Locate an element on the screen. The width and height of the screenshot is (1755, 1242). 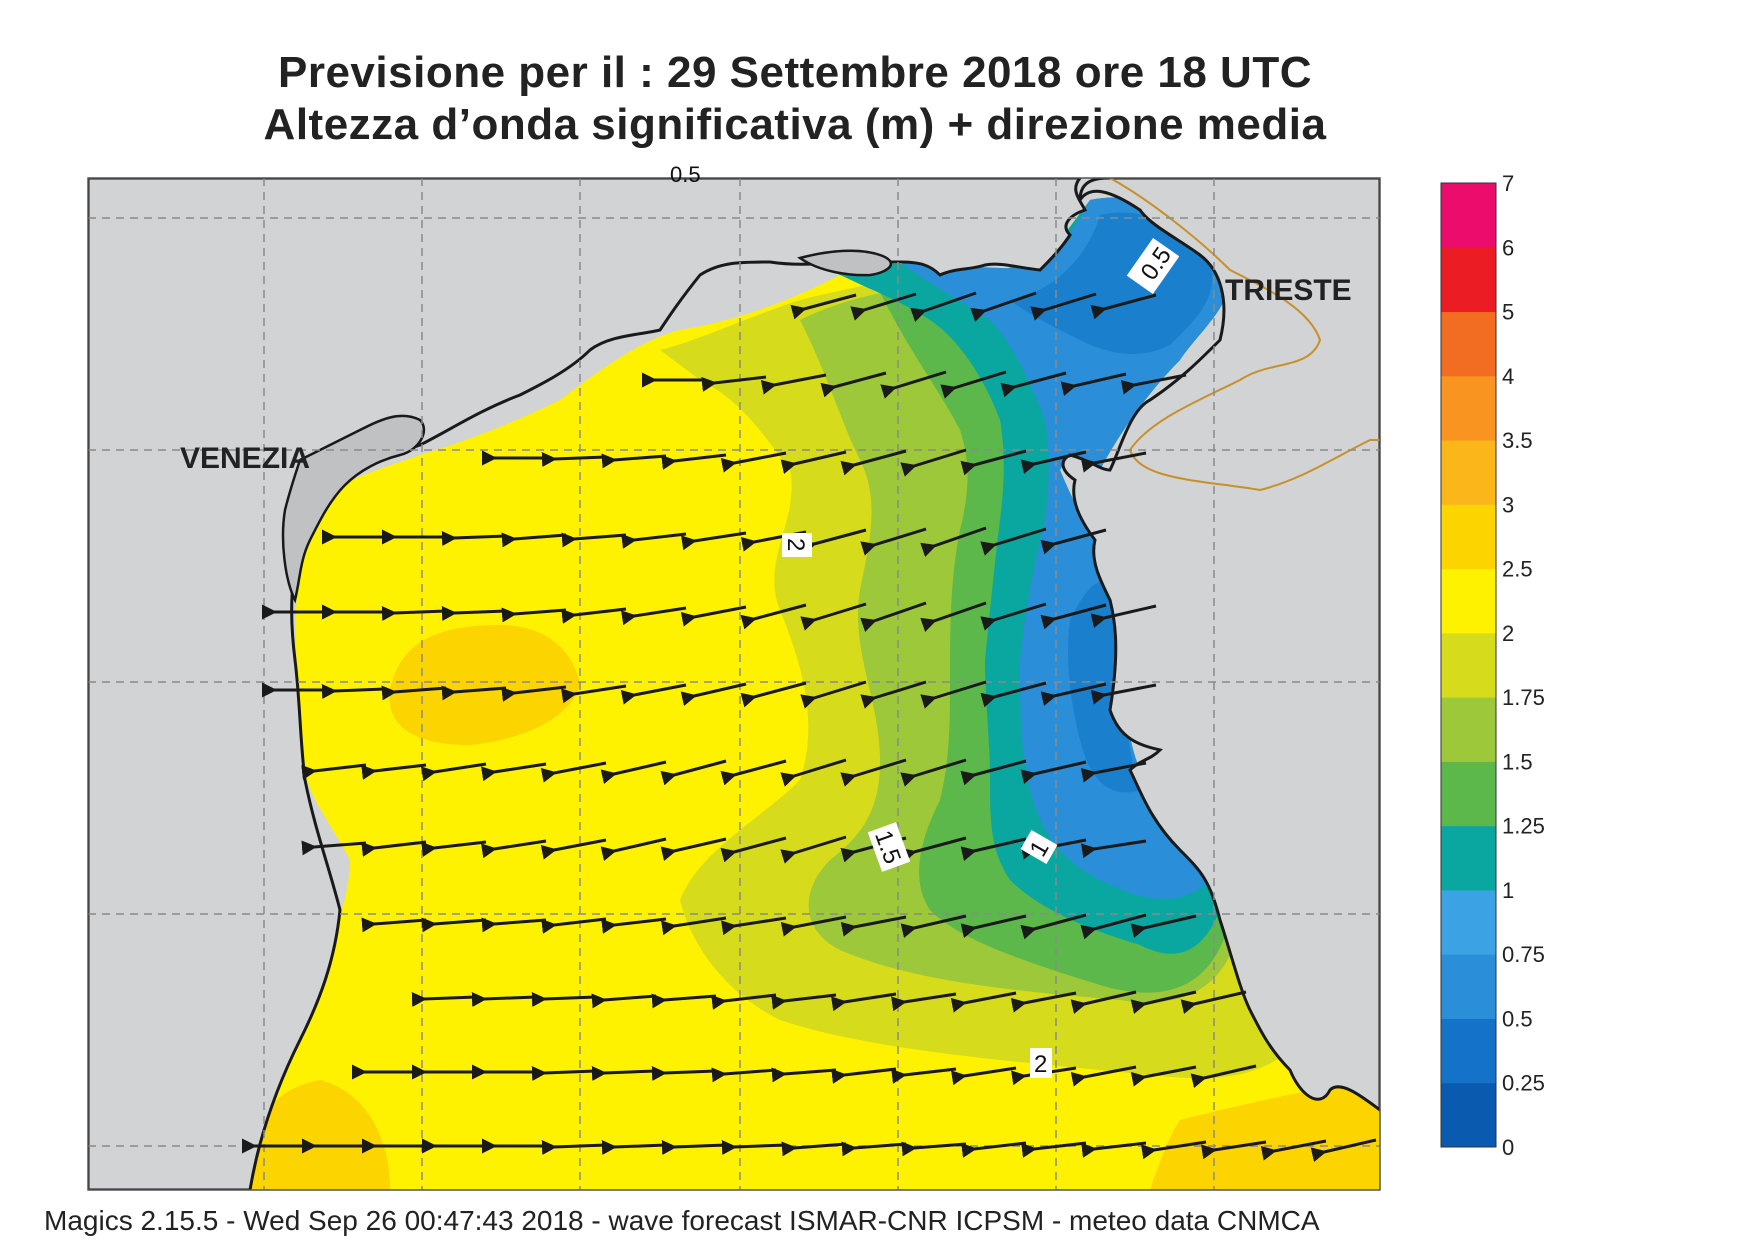
legend-tick-label: 1 is located at coordinates (1508, 890).